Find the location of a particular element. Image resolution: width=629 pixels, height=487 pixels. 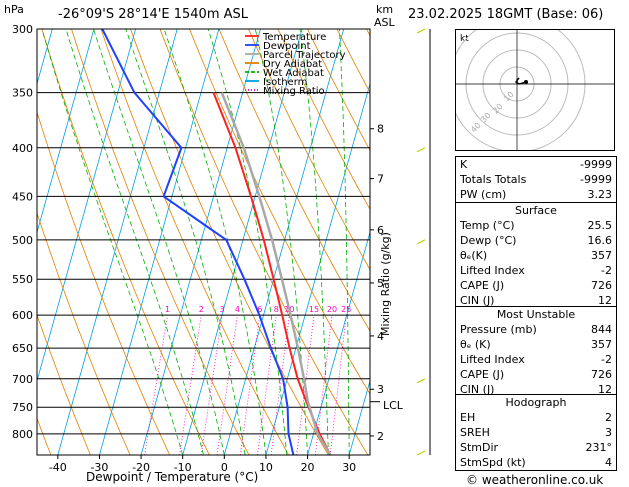

copyright-text: © weatheronline.co.uk is located at coordinates (534, 480).